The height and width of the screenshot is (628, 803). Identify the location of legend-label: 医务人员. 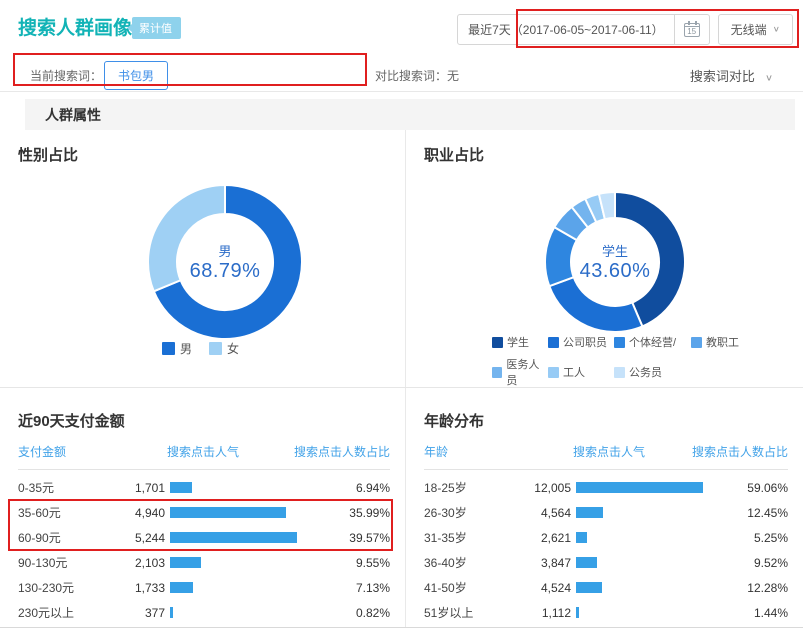
(523, 373).